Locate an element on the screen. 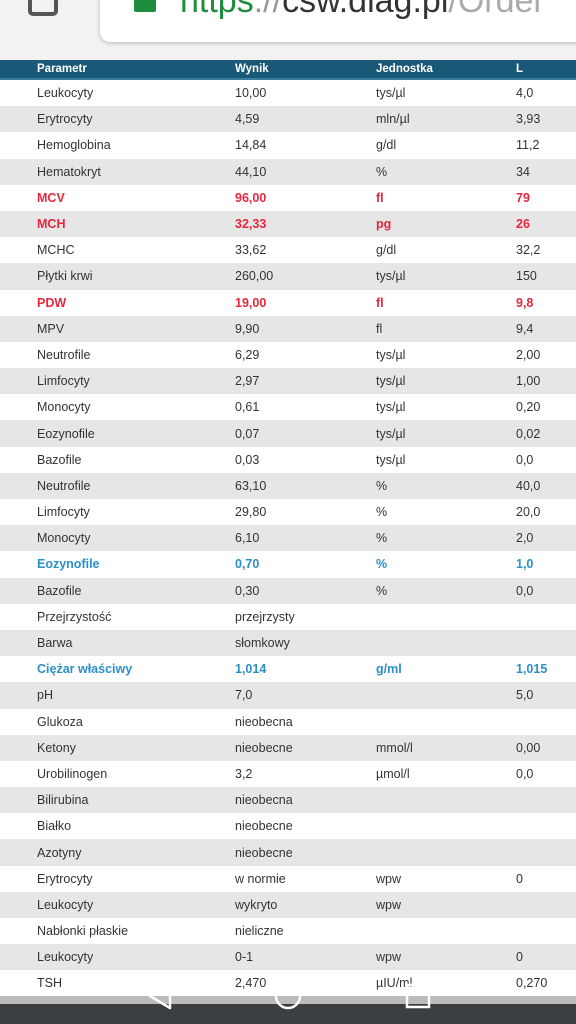  cell-parametr: Glukoza is located at coordinates (60, 721).